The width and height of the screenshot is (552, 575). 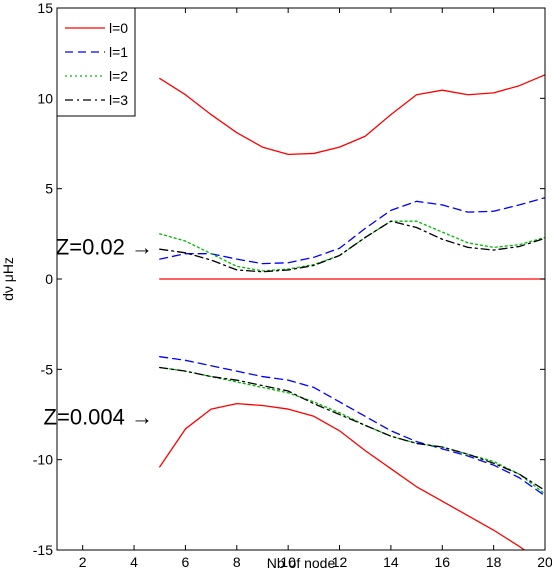 What do you see at coordinates (301, 562) in the screenshot?
I see `x-axis-label: Nb of node` at bounding box center [301, 562].